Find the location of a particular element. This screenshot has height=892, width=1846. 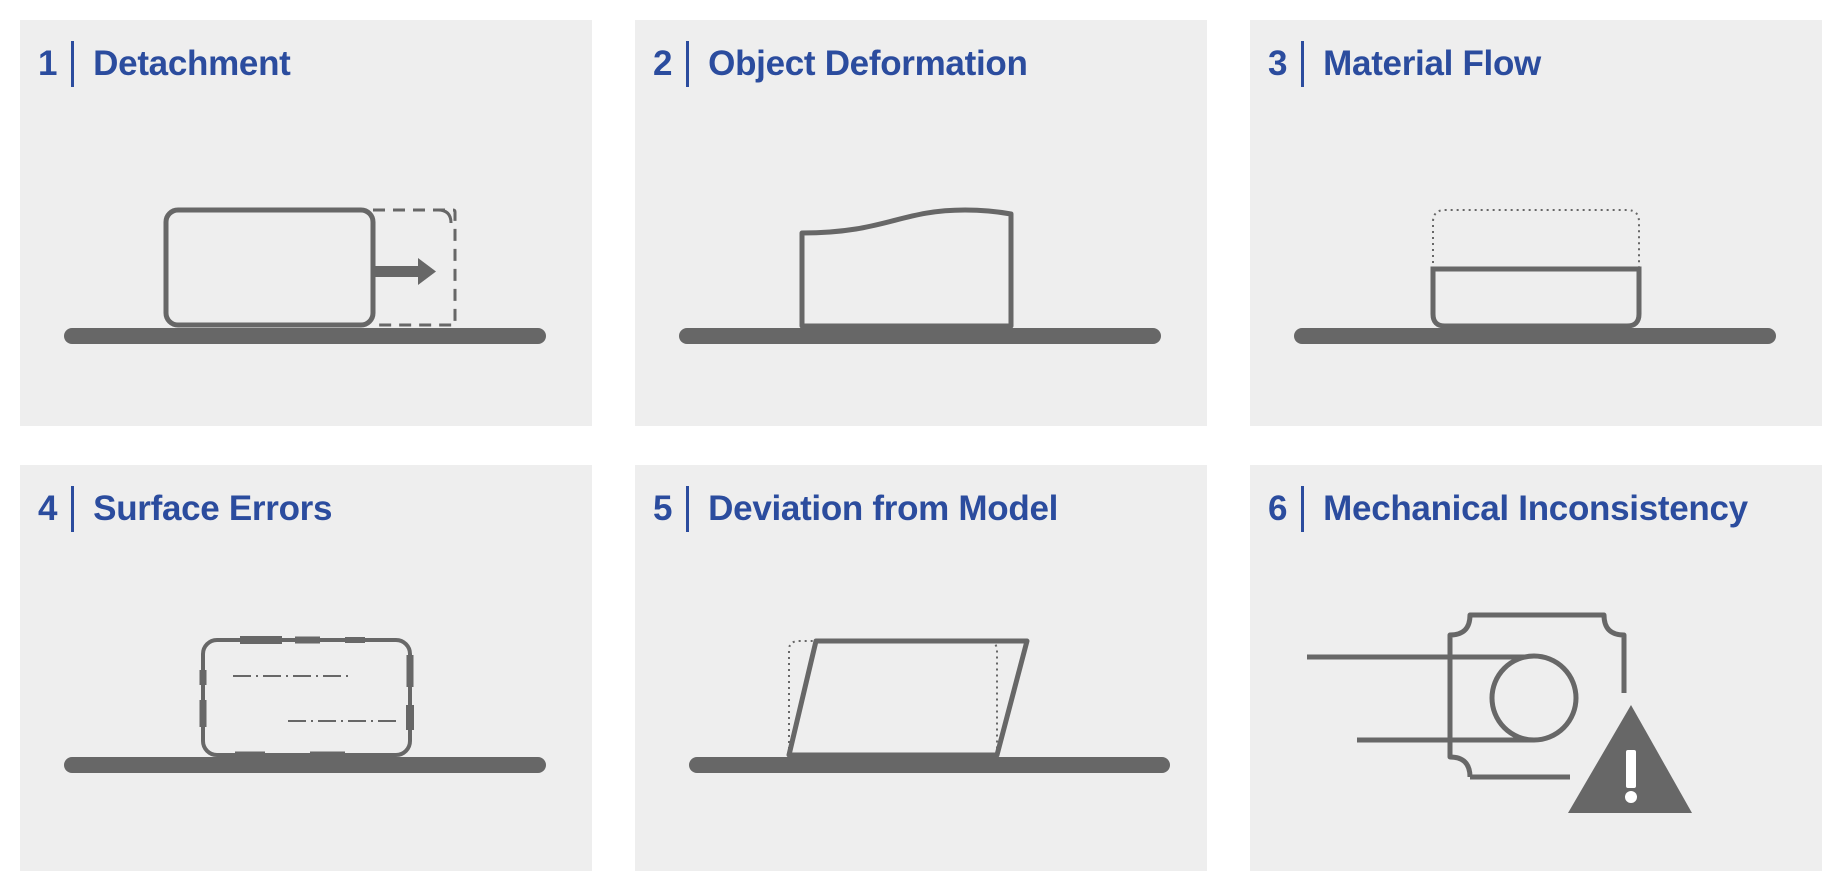

panel-number: 4 is located at coordinates (48, 508).